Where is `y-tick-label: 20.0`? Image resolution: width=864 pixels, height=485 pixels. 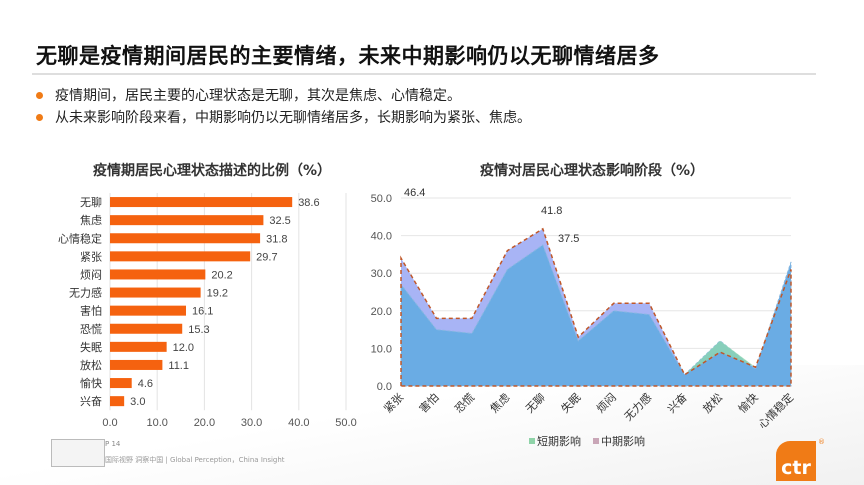 y-tick-label: 20.0 is located at coordinates (381, 312).